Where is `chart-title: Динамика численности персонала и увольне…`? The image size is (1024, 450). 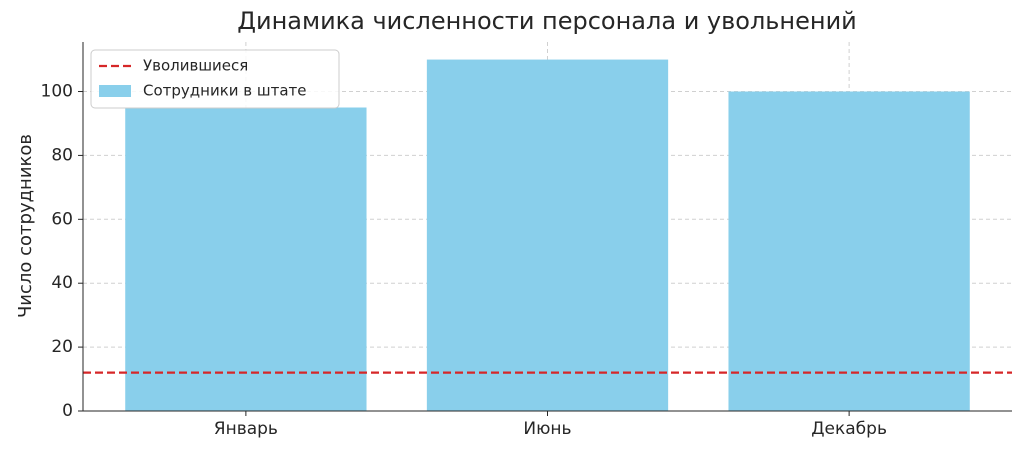 chart-title: Динамика численности персонала и увольне… is located at coordinates (547, 21).